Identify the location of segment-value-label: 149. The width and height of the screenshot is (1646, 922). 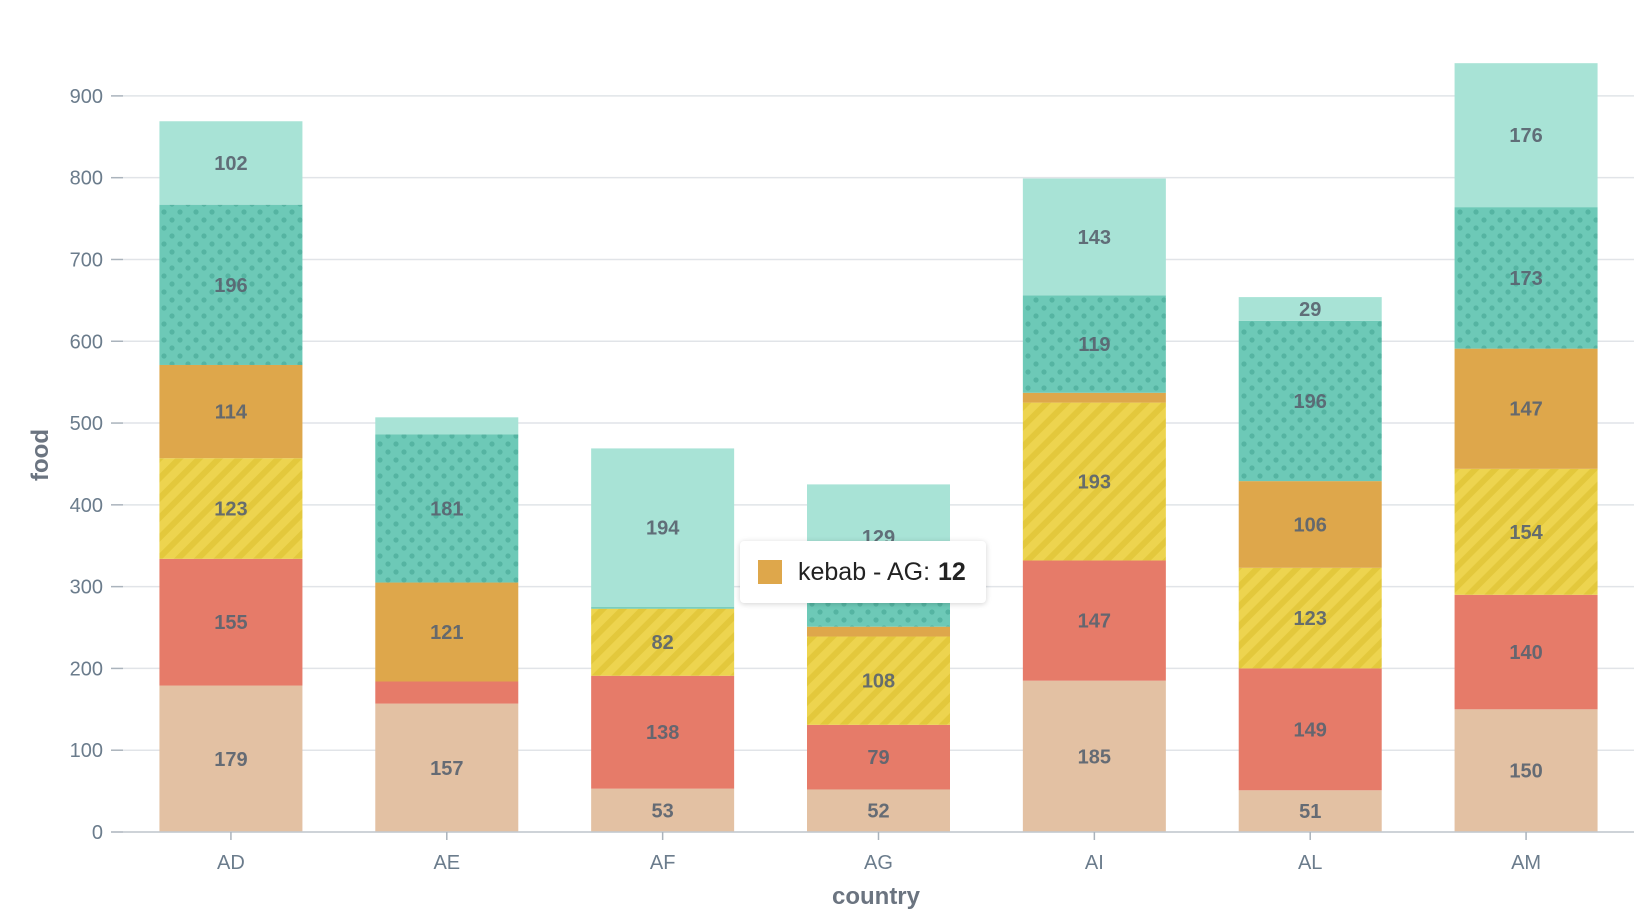
(1310, 730).